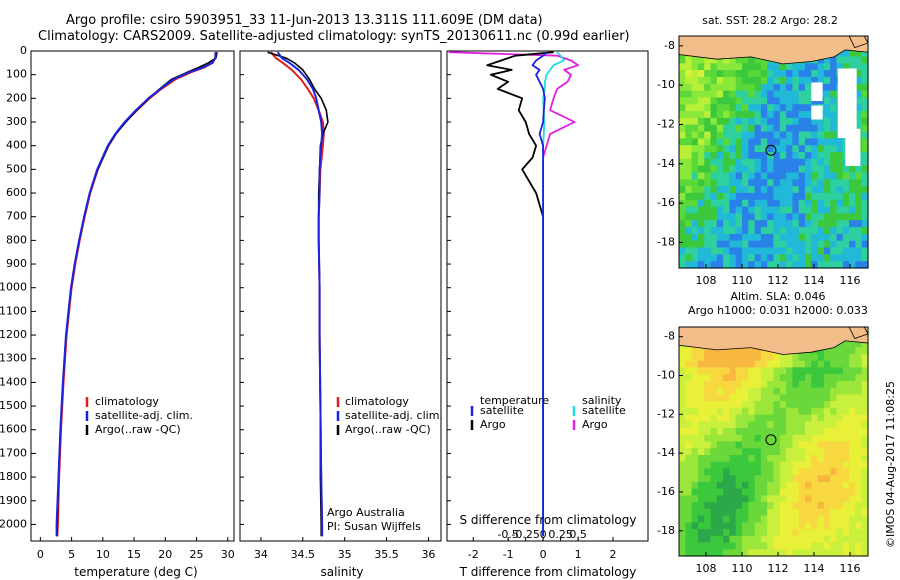 This screenshot has height=580, width=900. What do you see at coordinates (13, 500) in the screenshot?
I see `depth-tick-label: 1900` at bounding box center [13, 500].